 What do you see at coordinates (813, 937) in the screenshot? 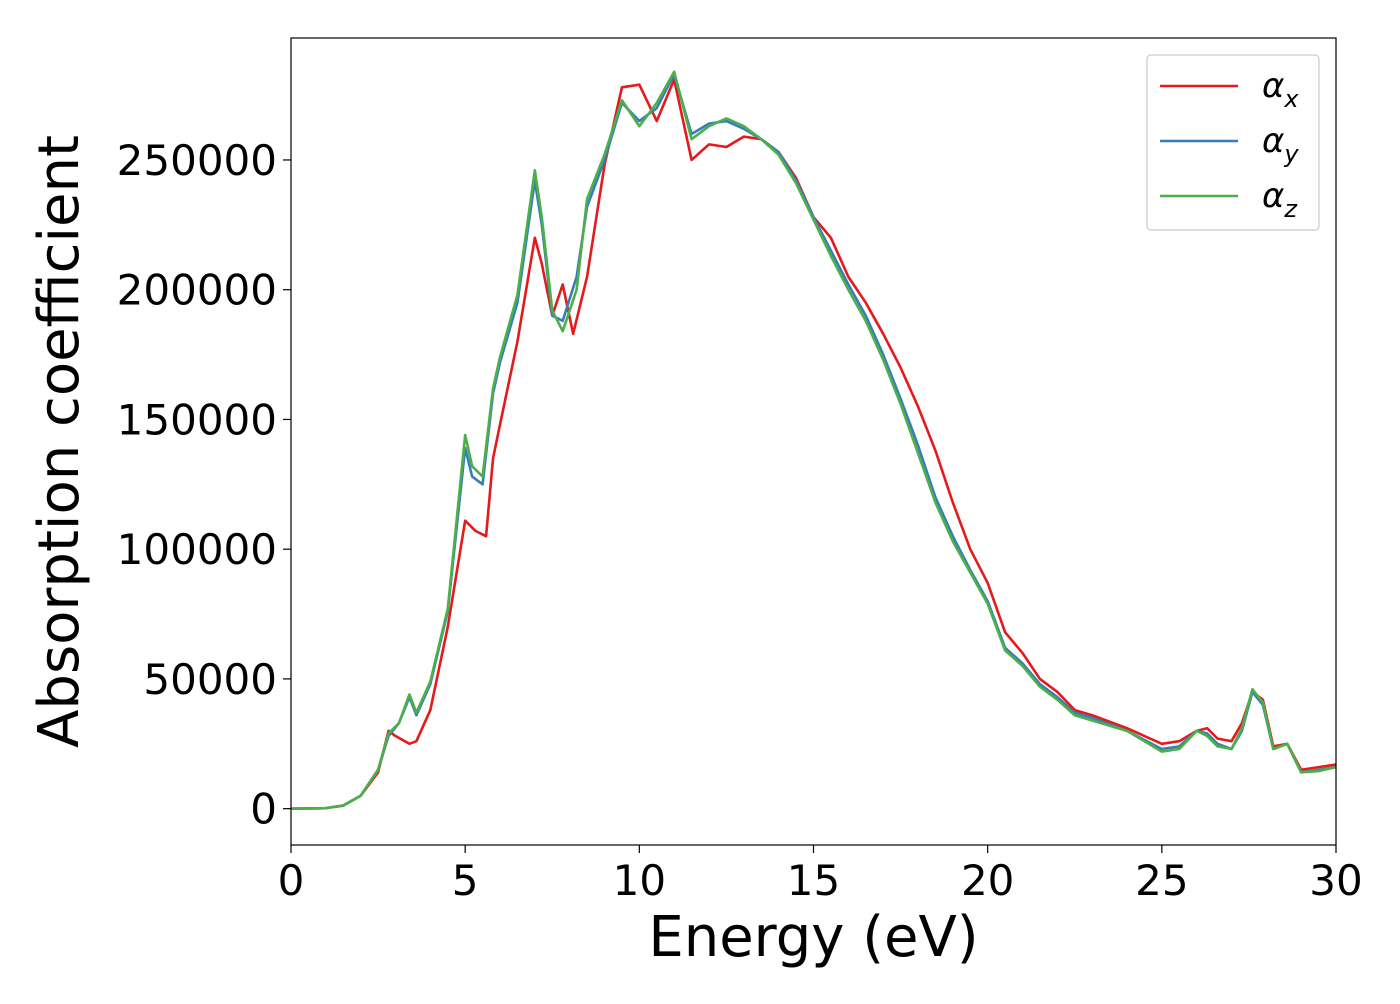
I see `x-axis-label: Energy (eV)` at bounding box center [813, 937].